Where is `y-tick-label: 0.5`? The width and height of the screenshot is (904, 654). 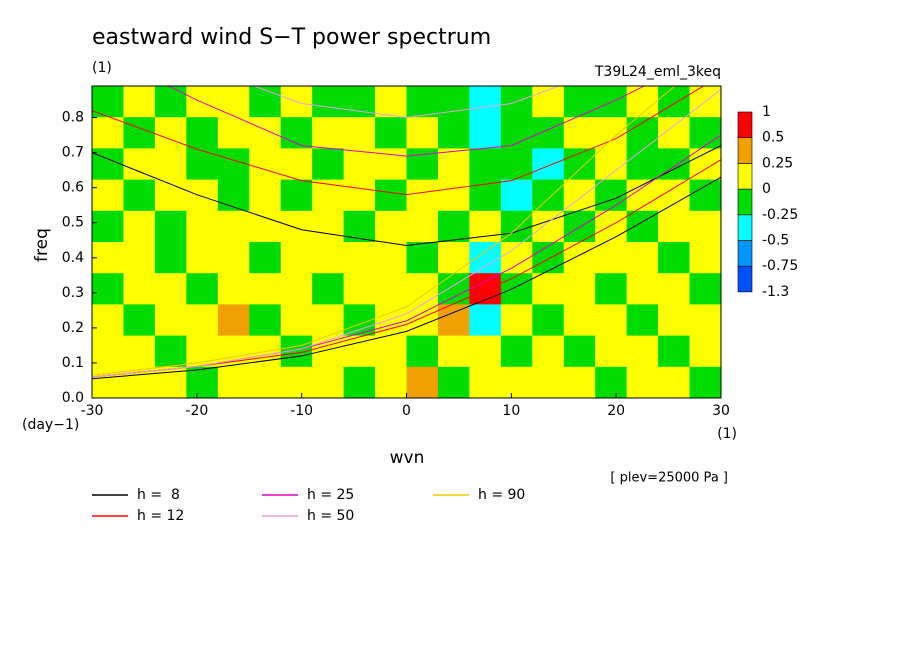
y-tick-label: 0.5 is located at coordinates (73, 223).